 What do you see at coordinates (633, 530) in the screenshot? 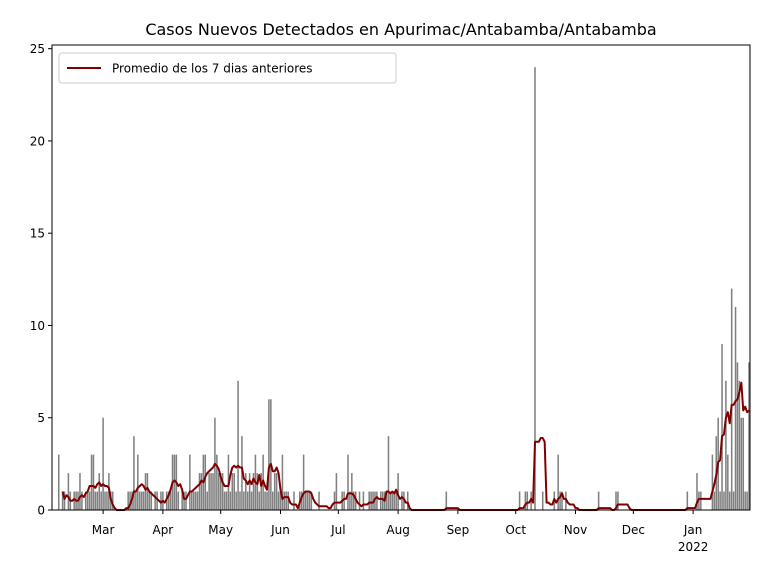
I see `x-tick-label: Dec` at bounding box center [633, 530].